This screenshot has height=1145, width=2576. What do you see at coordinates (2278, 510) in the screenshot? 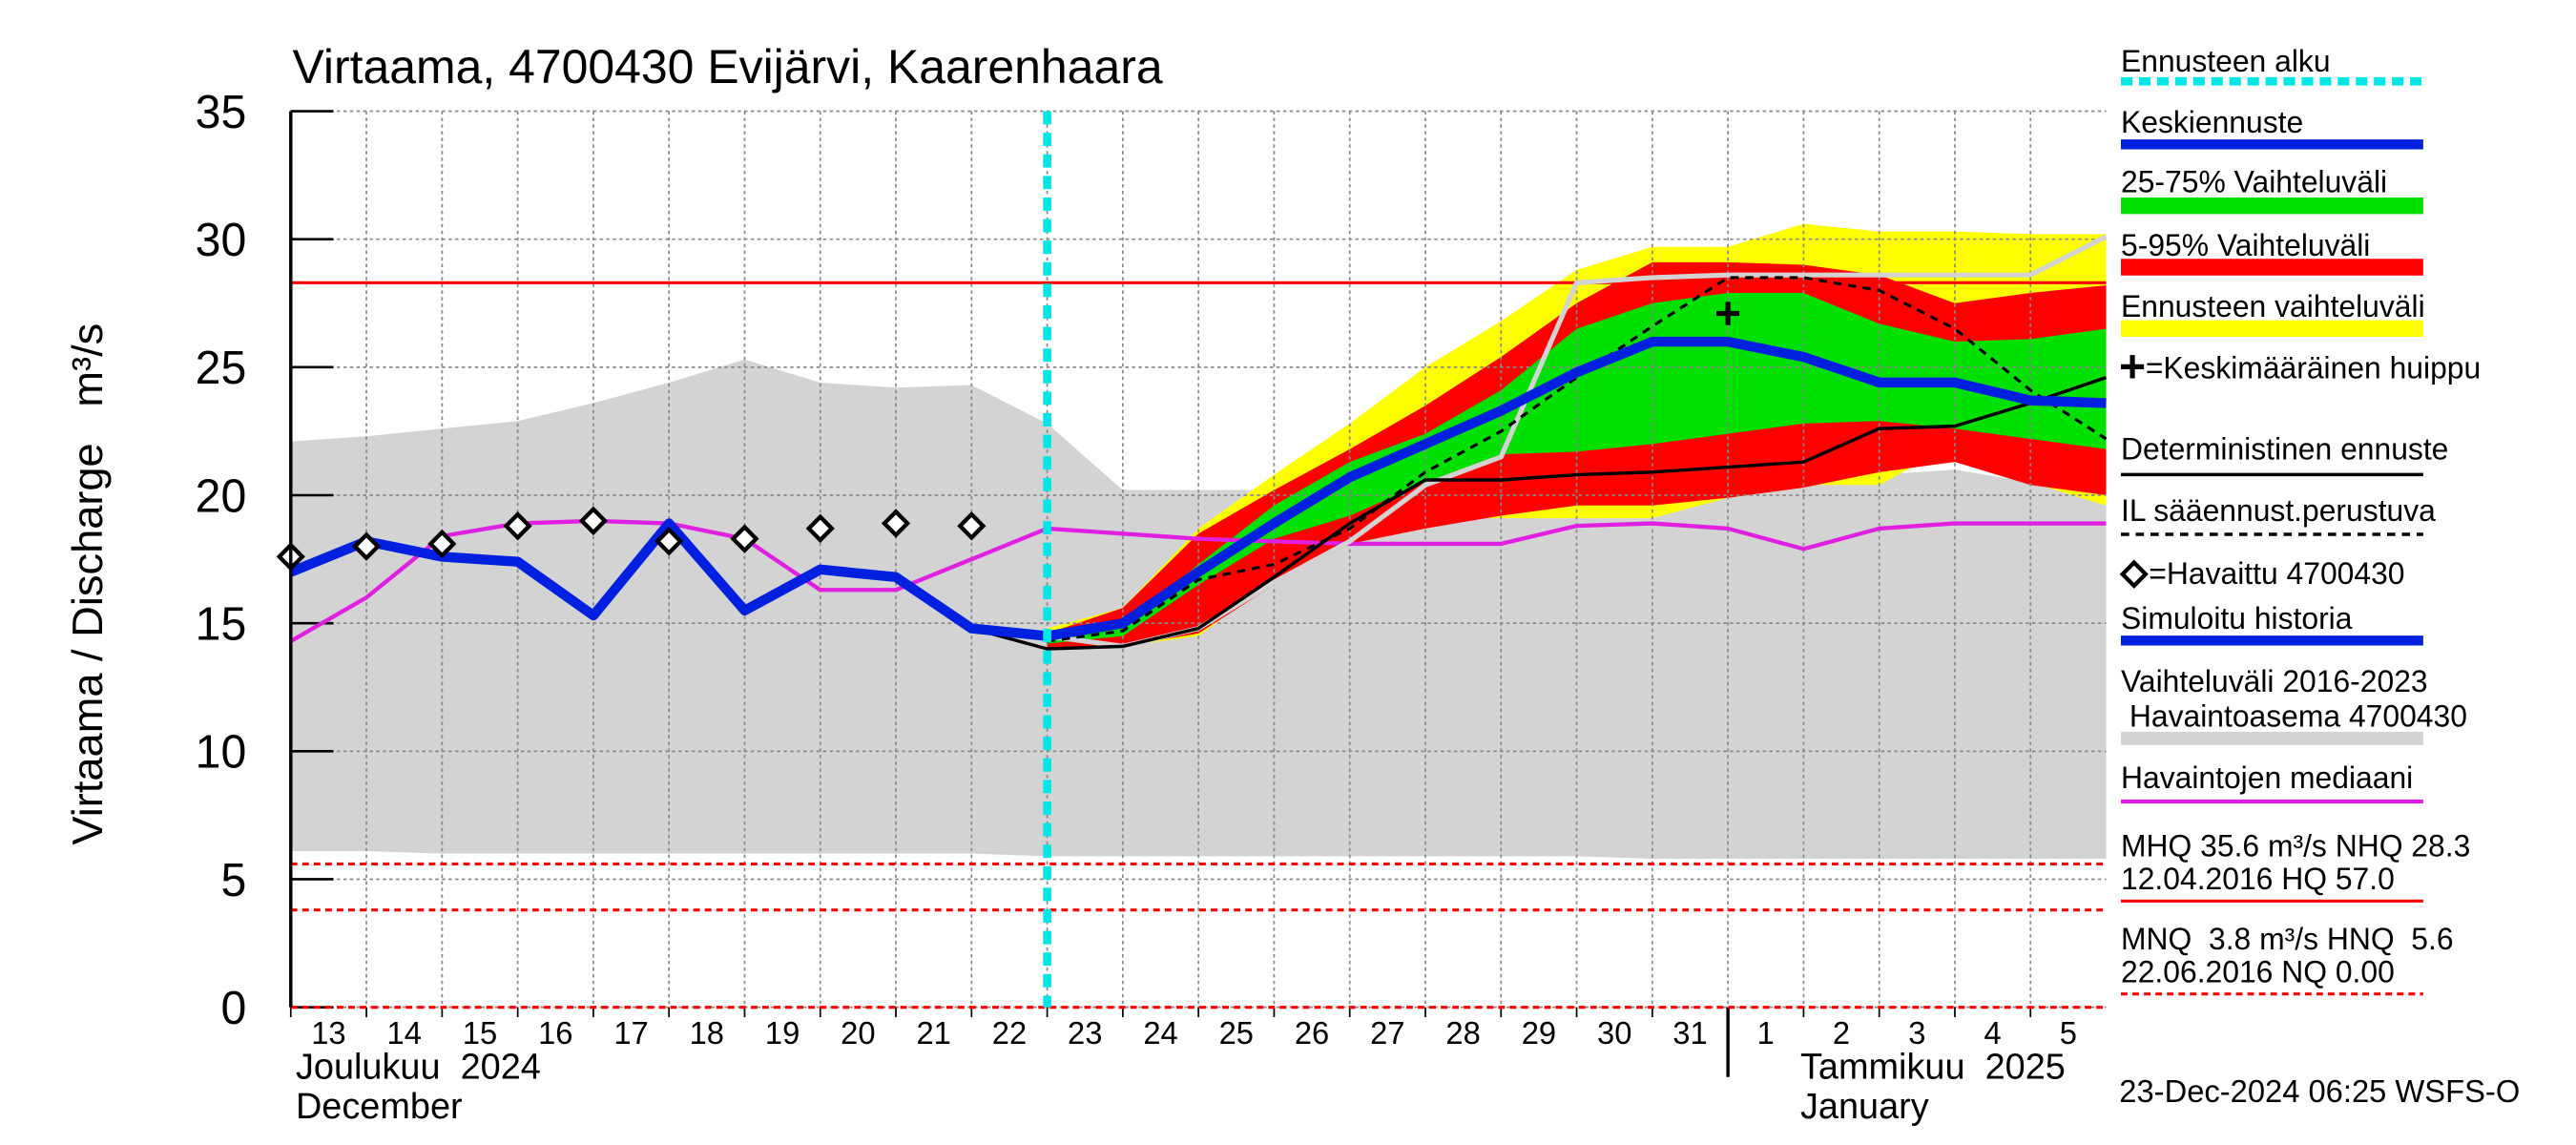
I see `legend-label: IL sääennust.perustuva` at bounding box center [2278, 510].